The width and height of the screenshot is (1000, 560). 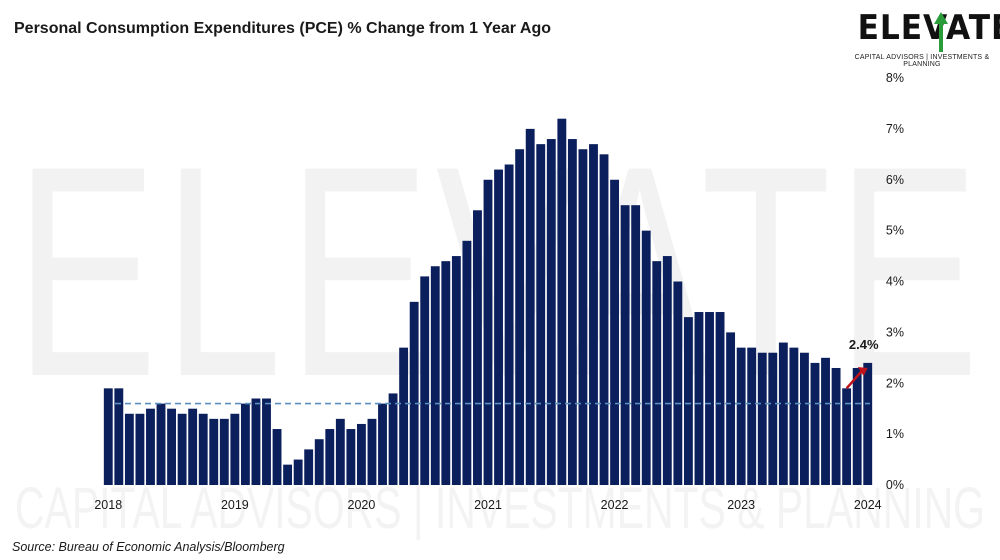 I want to click on trend-arrow-icon, so click(x=856, y=378).